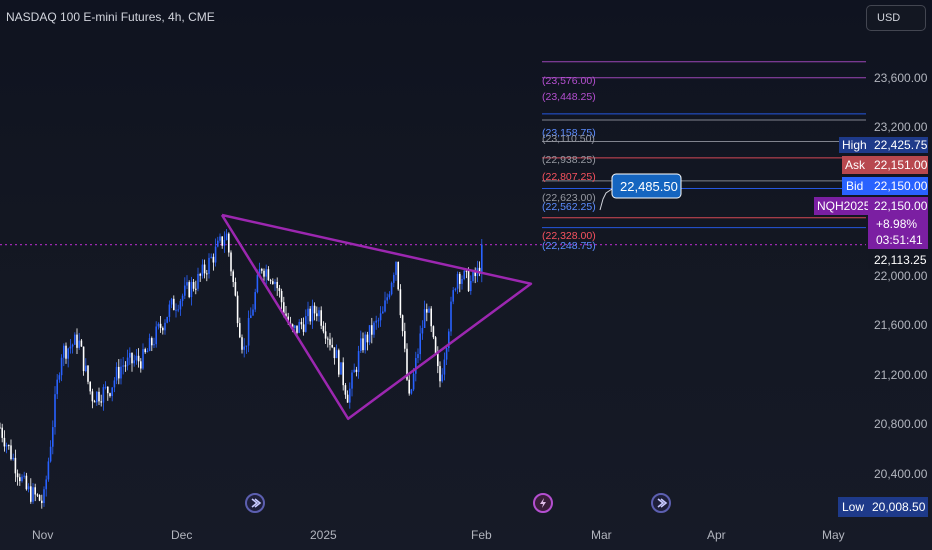  What do you see at coordinates (569, 198) in the screenshot?
I see `level-label: (22,623.00)` at bounding box center [569, 198].